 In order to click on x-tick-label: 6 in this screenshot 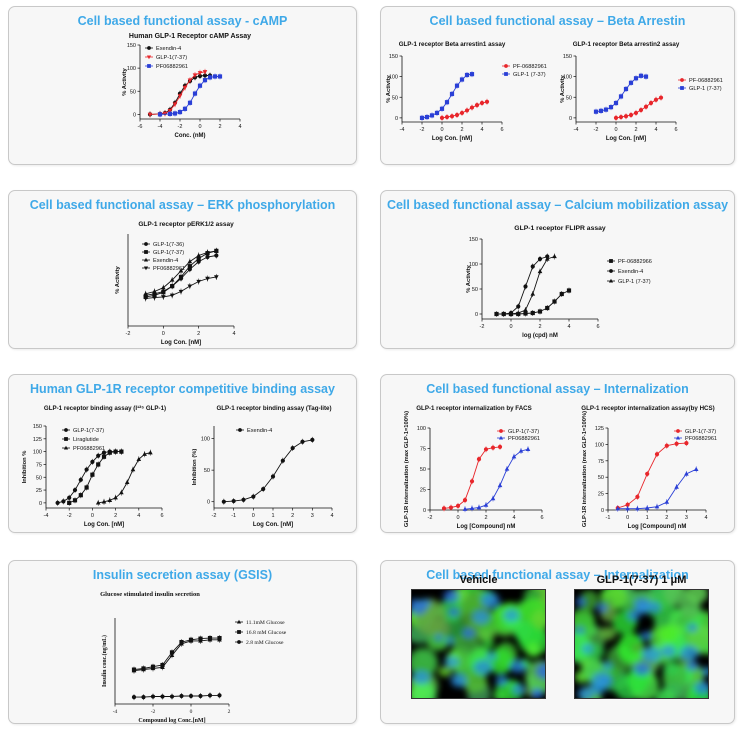, I will do `click(675, 130)`.